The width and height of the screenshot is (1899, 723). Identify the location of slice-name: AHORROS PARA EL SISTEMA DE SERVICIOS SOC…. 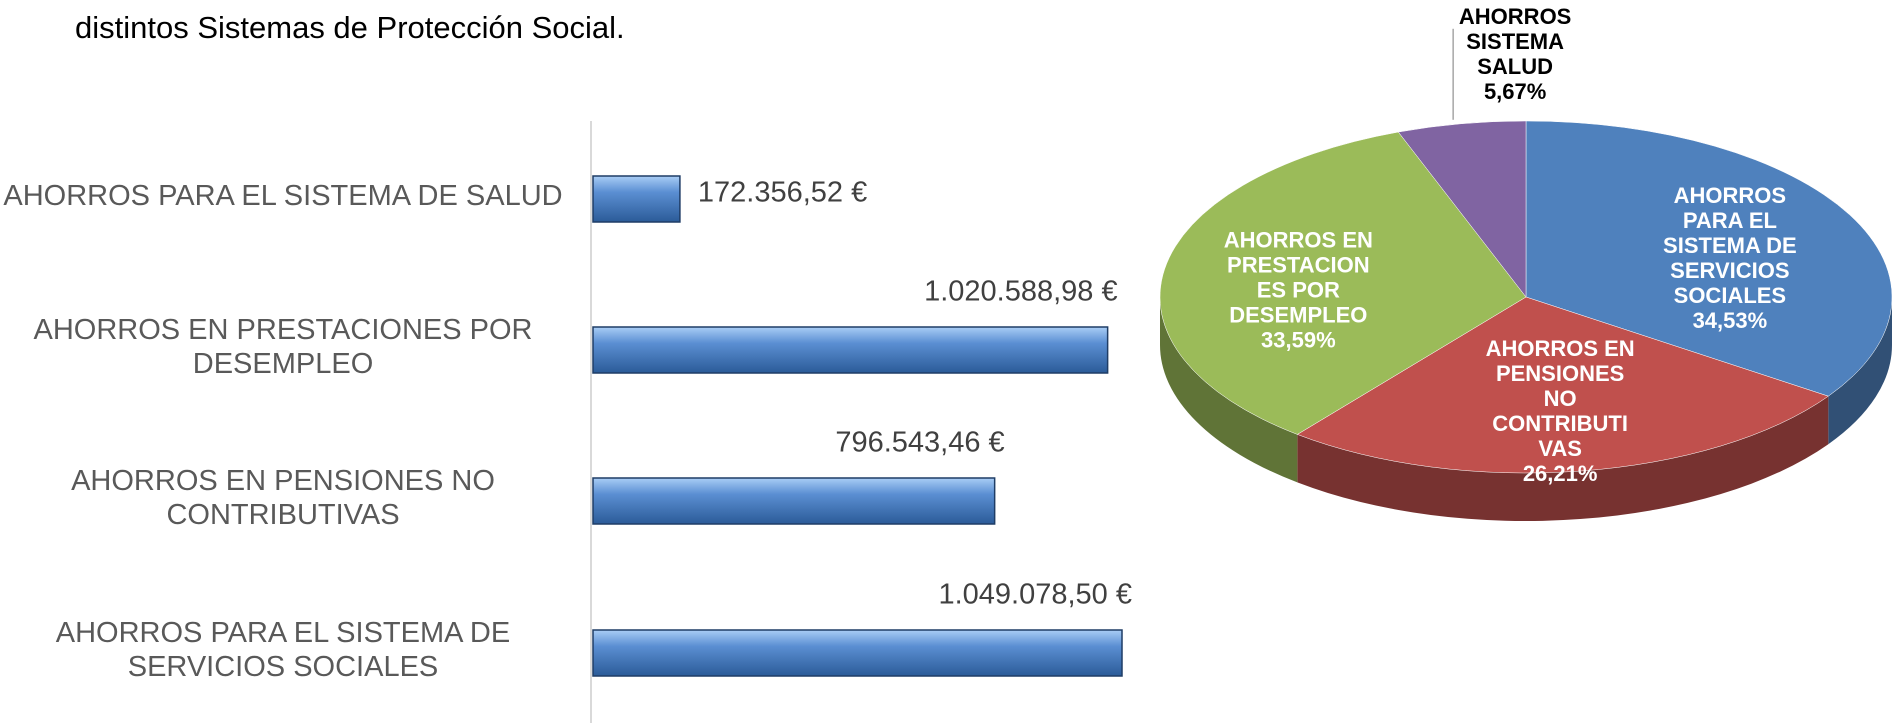
(1730, 245).